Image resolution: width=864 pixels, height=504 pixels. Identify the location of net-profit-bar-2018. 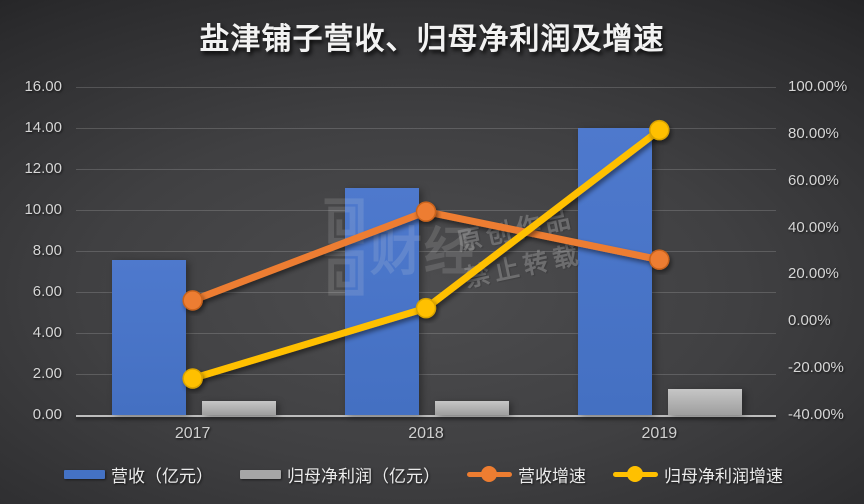
(472, 407).